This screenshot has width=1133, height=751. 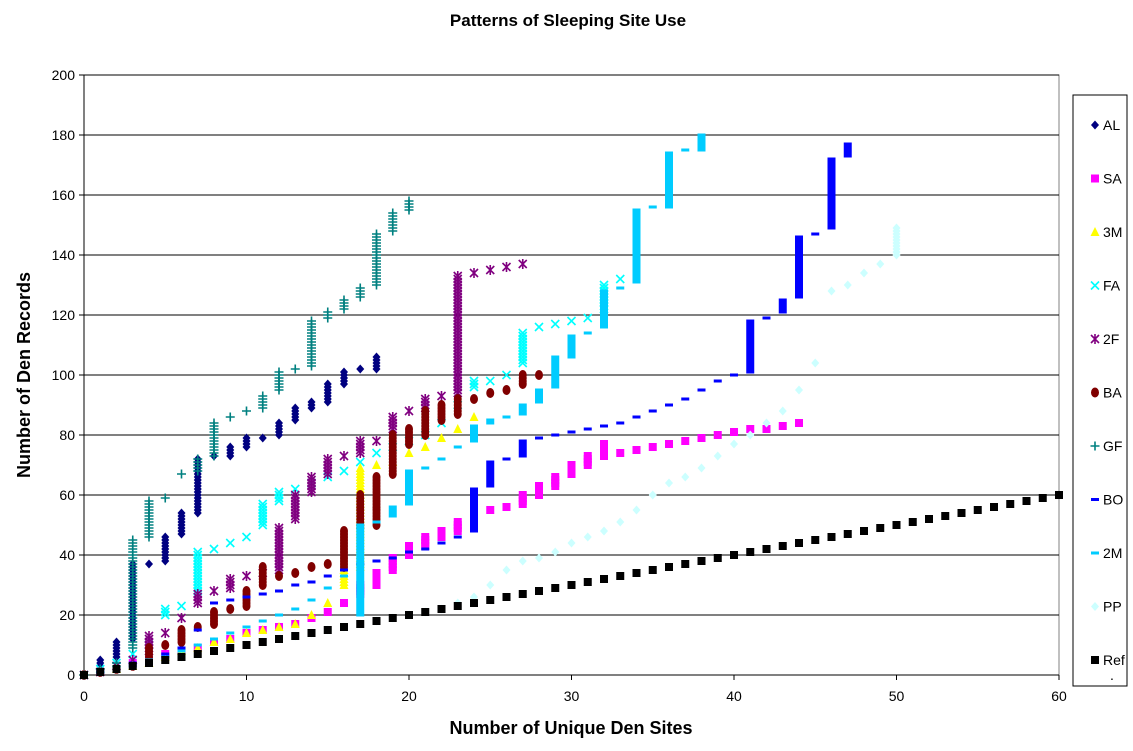 I want to click on legend-item-sa: SA, so click(x=1106, y=179).